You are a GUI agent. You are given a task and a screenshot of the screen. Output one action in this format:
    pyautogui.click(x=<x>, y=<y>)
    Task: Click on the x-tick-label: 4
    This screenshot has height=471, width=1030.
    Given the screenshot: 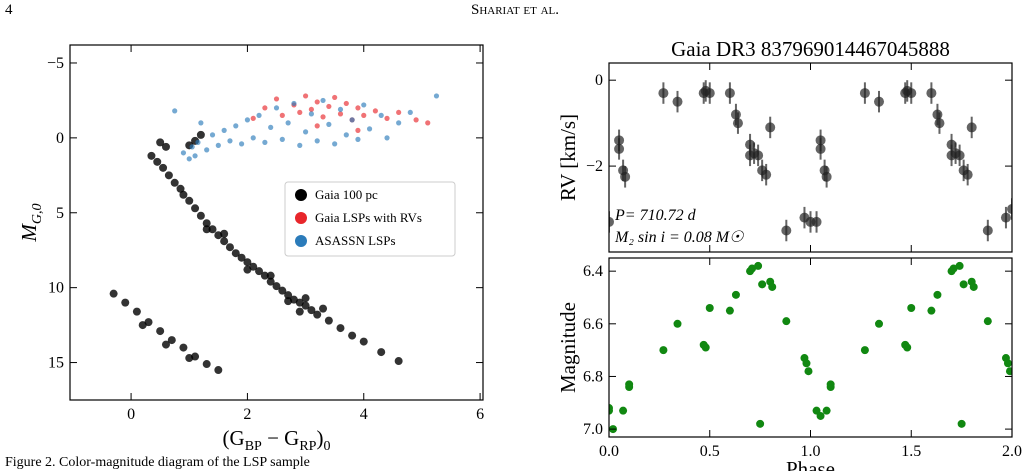 What is the action you would take?
    pyautogui.click(x=364, y=414)
    